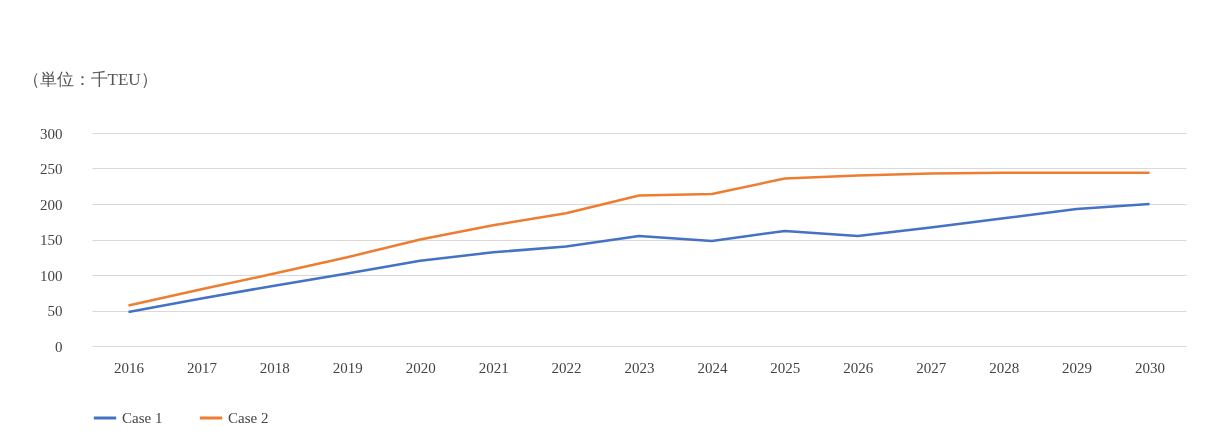 This screenshot has width=1216, height=436. Describe the element at coordinates (202, 367) in the screenshot. I see `x-tick-label: 2017` at that location.